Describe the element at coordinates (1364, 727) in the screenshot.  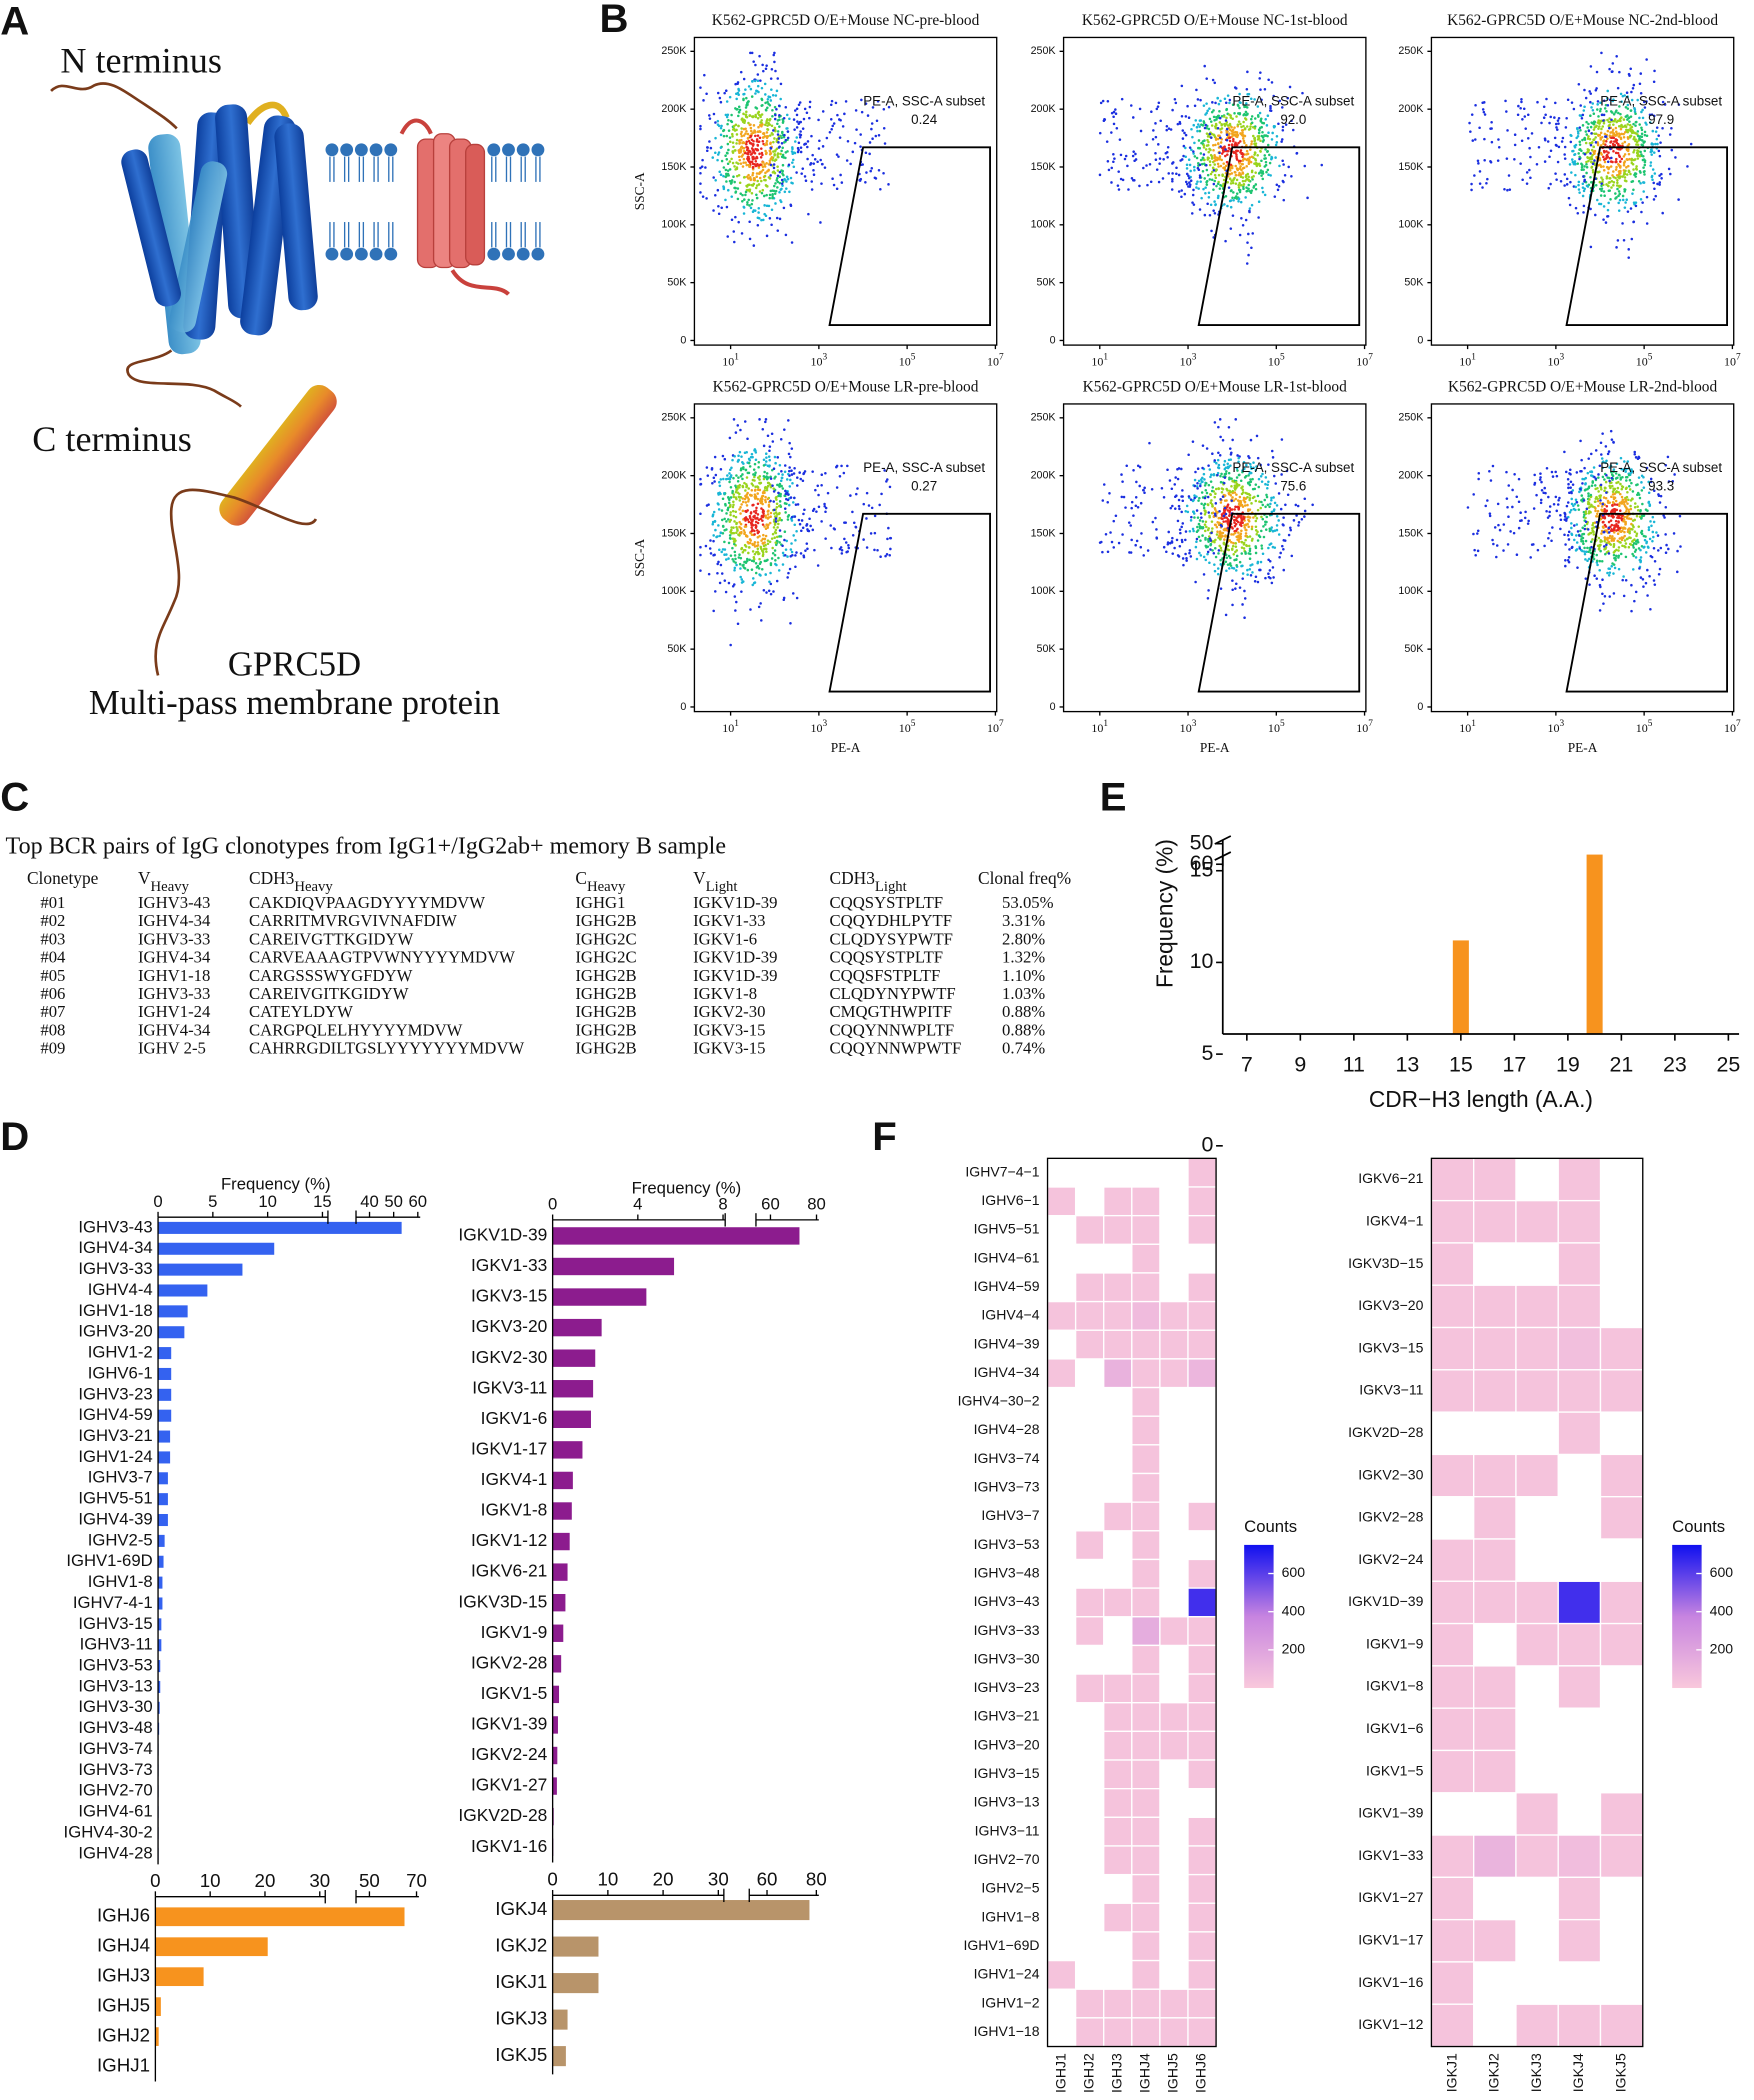
I see `x-tick-label: 10⁷` at that location.